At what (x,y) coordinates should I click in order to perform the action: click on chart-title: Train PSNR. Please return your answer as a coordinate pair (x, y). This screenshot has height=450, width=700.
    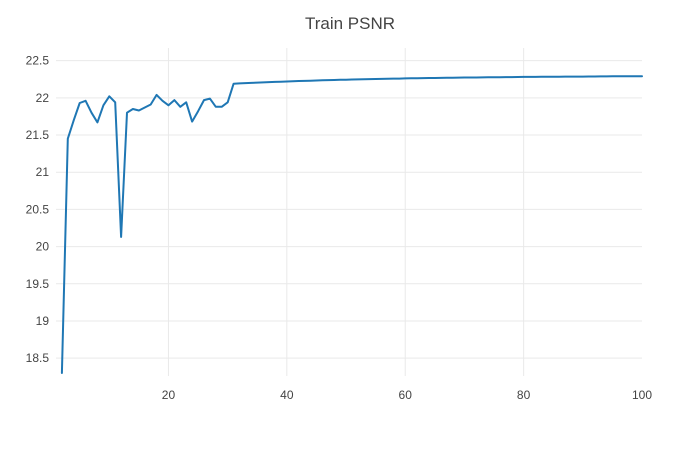
    Looking at the image, I should click on (350, 23).